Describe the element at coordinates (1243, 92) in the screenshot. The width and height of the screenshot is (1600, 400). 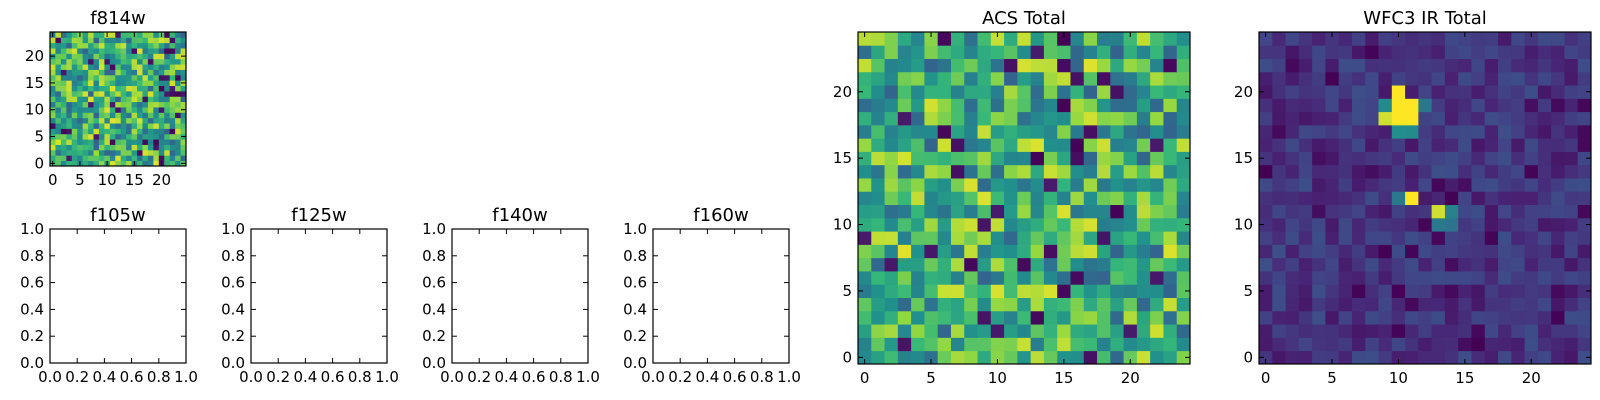
I see `y-tick-label: 20` at that location.